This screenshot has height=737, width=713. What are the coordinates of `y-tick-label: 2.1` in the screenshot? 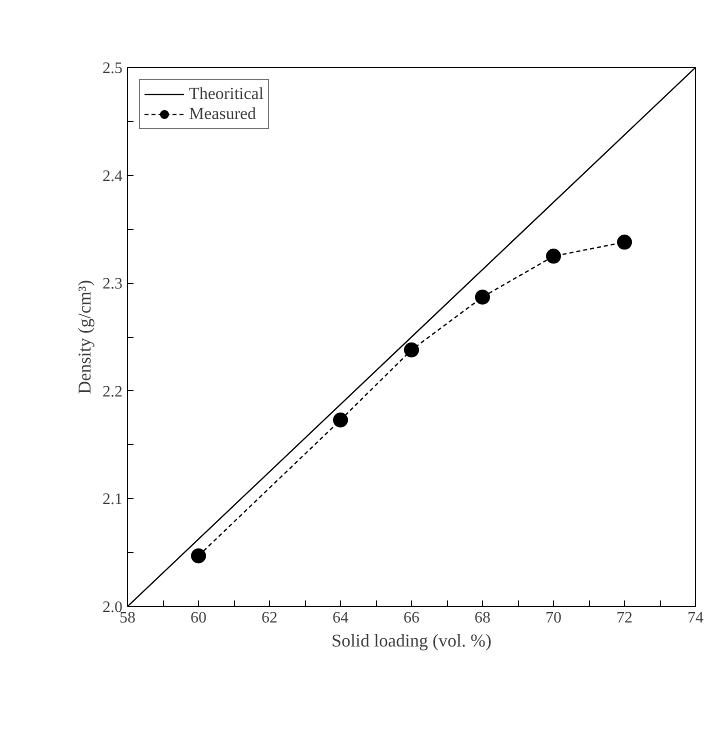 It's located at (112, 499).